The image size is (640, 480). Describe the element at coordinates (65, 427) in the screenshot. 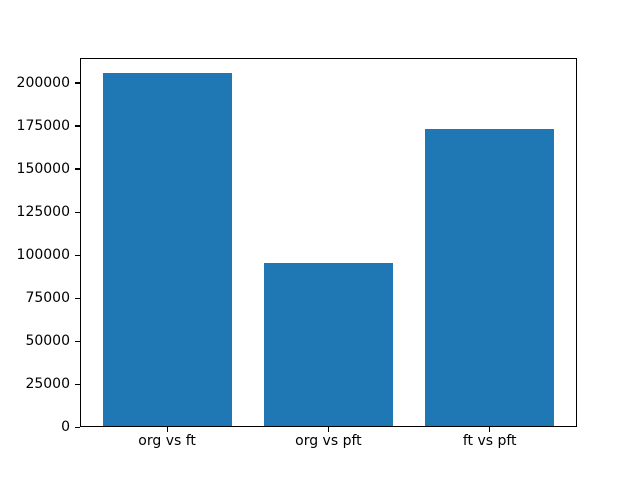

I see `y-tick-label: 0` at that location.